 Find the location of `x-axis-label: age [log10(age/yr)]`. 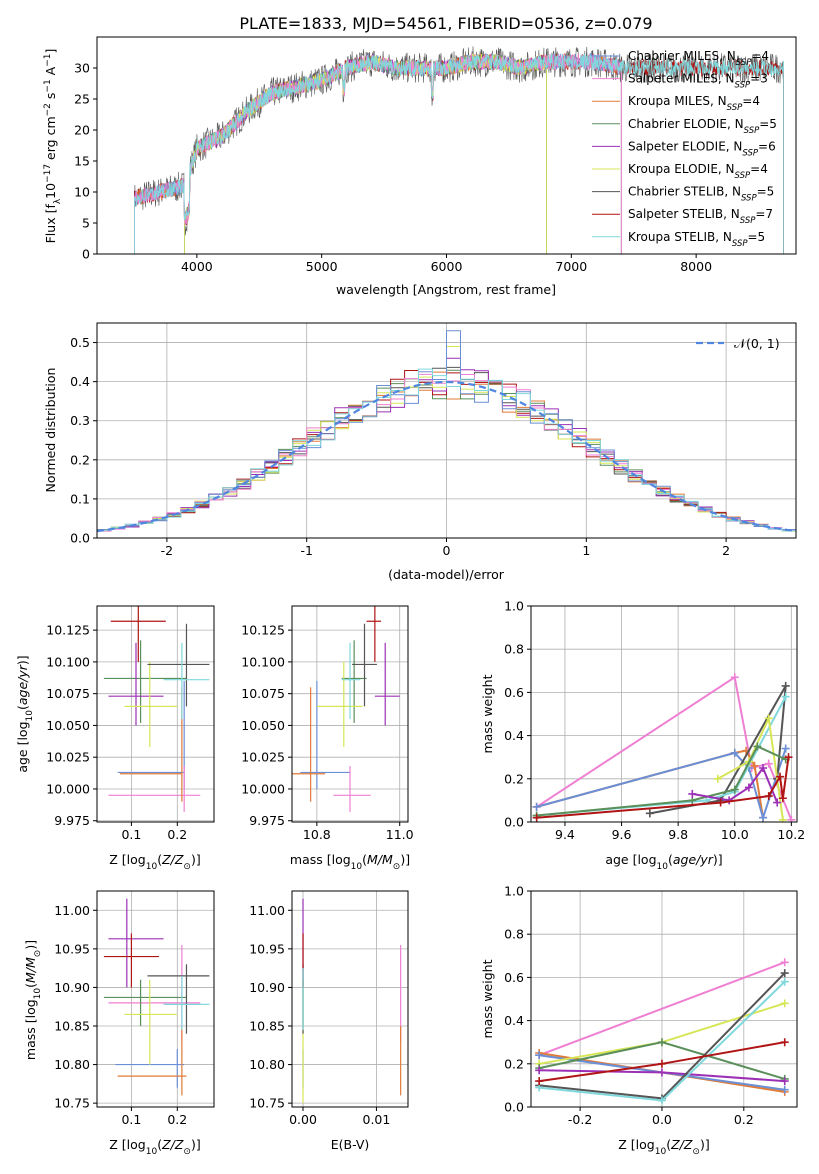

x-axis-label: age [log10(age/yr)] is located at coordinates (663, 862).